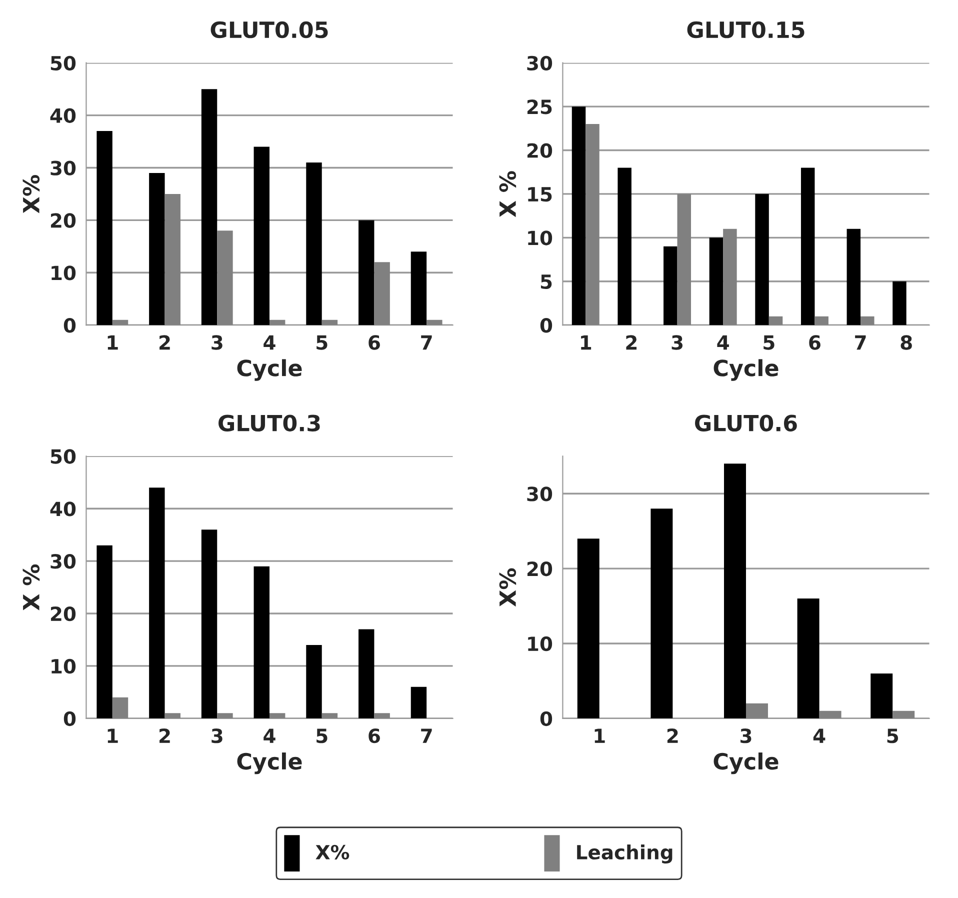 The width and height of the screenshot is (958, 898). What do you see at coordinates (599, 735) in the screenshot?
I see `x-tick-label: 1` at bounding box center [599, 735].